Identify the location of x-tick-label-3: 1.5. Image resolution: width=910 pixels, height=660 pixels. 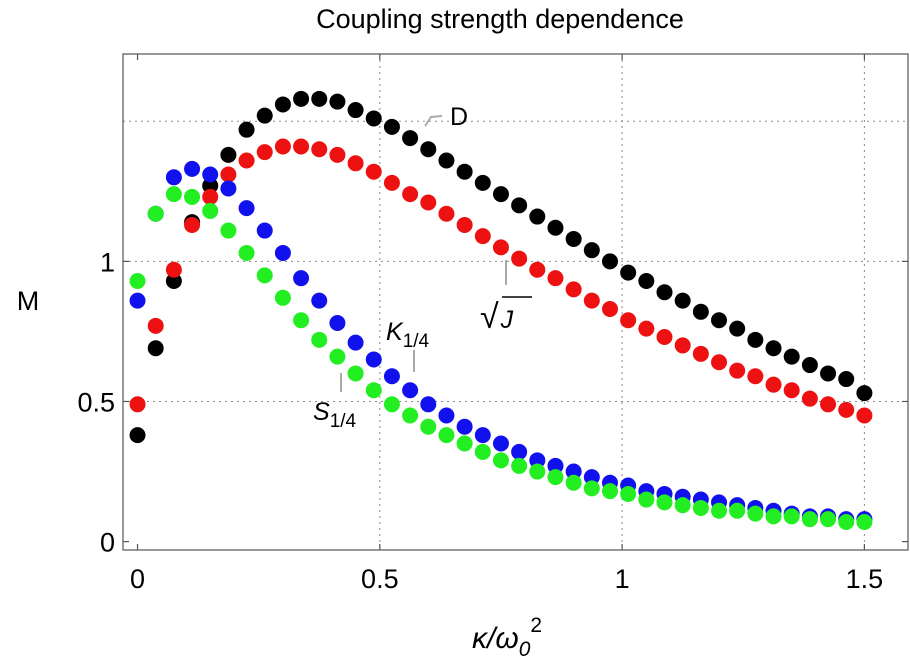
(865, 579).